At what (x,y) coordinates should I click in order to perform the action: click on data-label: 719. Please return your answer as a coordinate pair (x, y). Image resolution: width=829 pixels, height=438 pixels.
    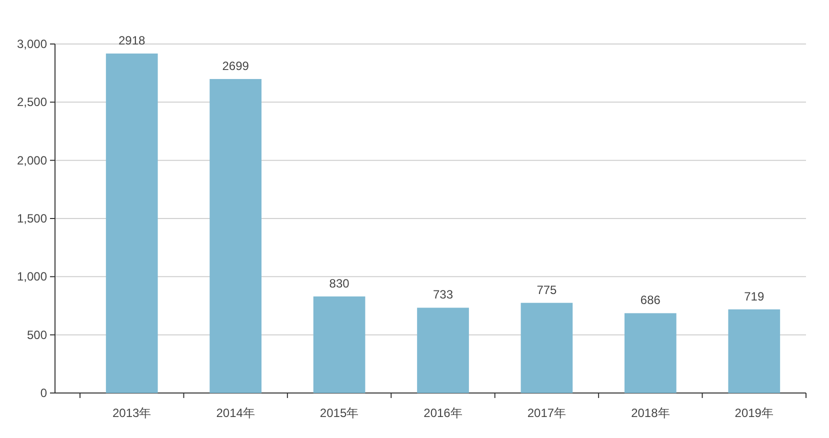
    Looking at the image, I should click on (754, 296).